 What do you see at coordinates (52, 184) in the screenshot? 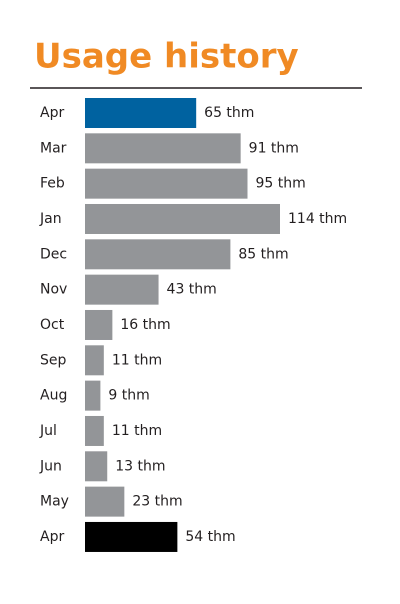
I see `category-label: Feb` at bounding box center [52, 184].